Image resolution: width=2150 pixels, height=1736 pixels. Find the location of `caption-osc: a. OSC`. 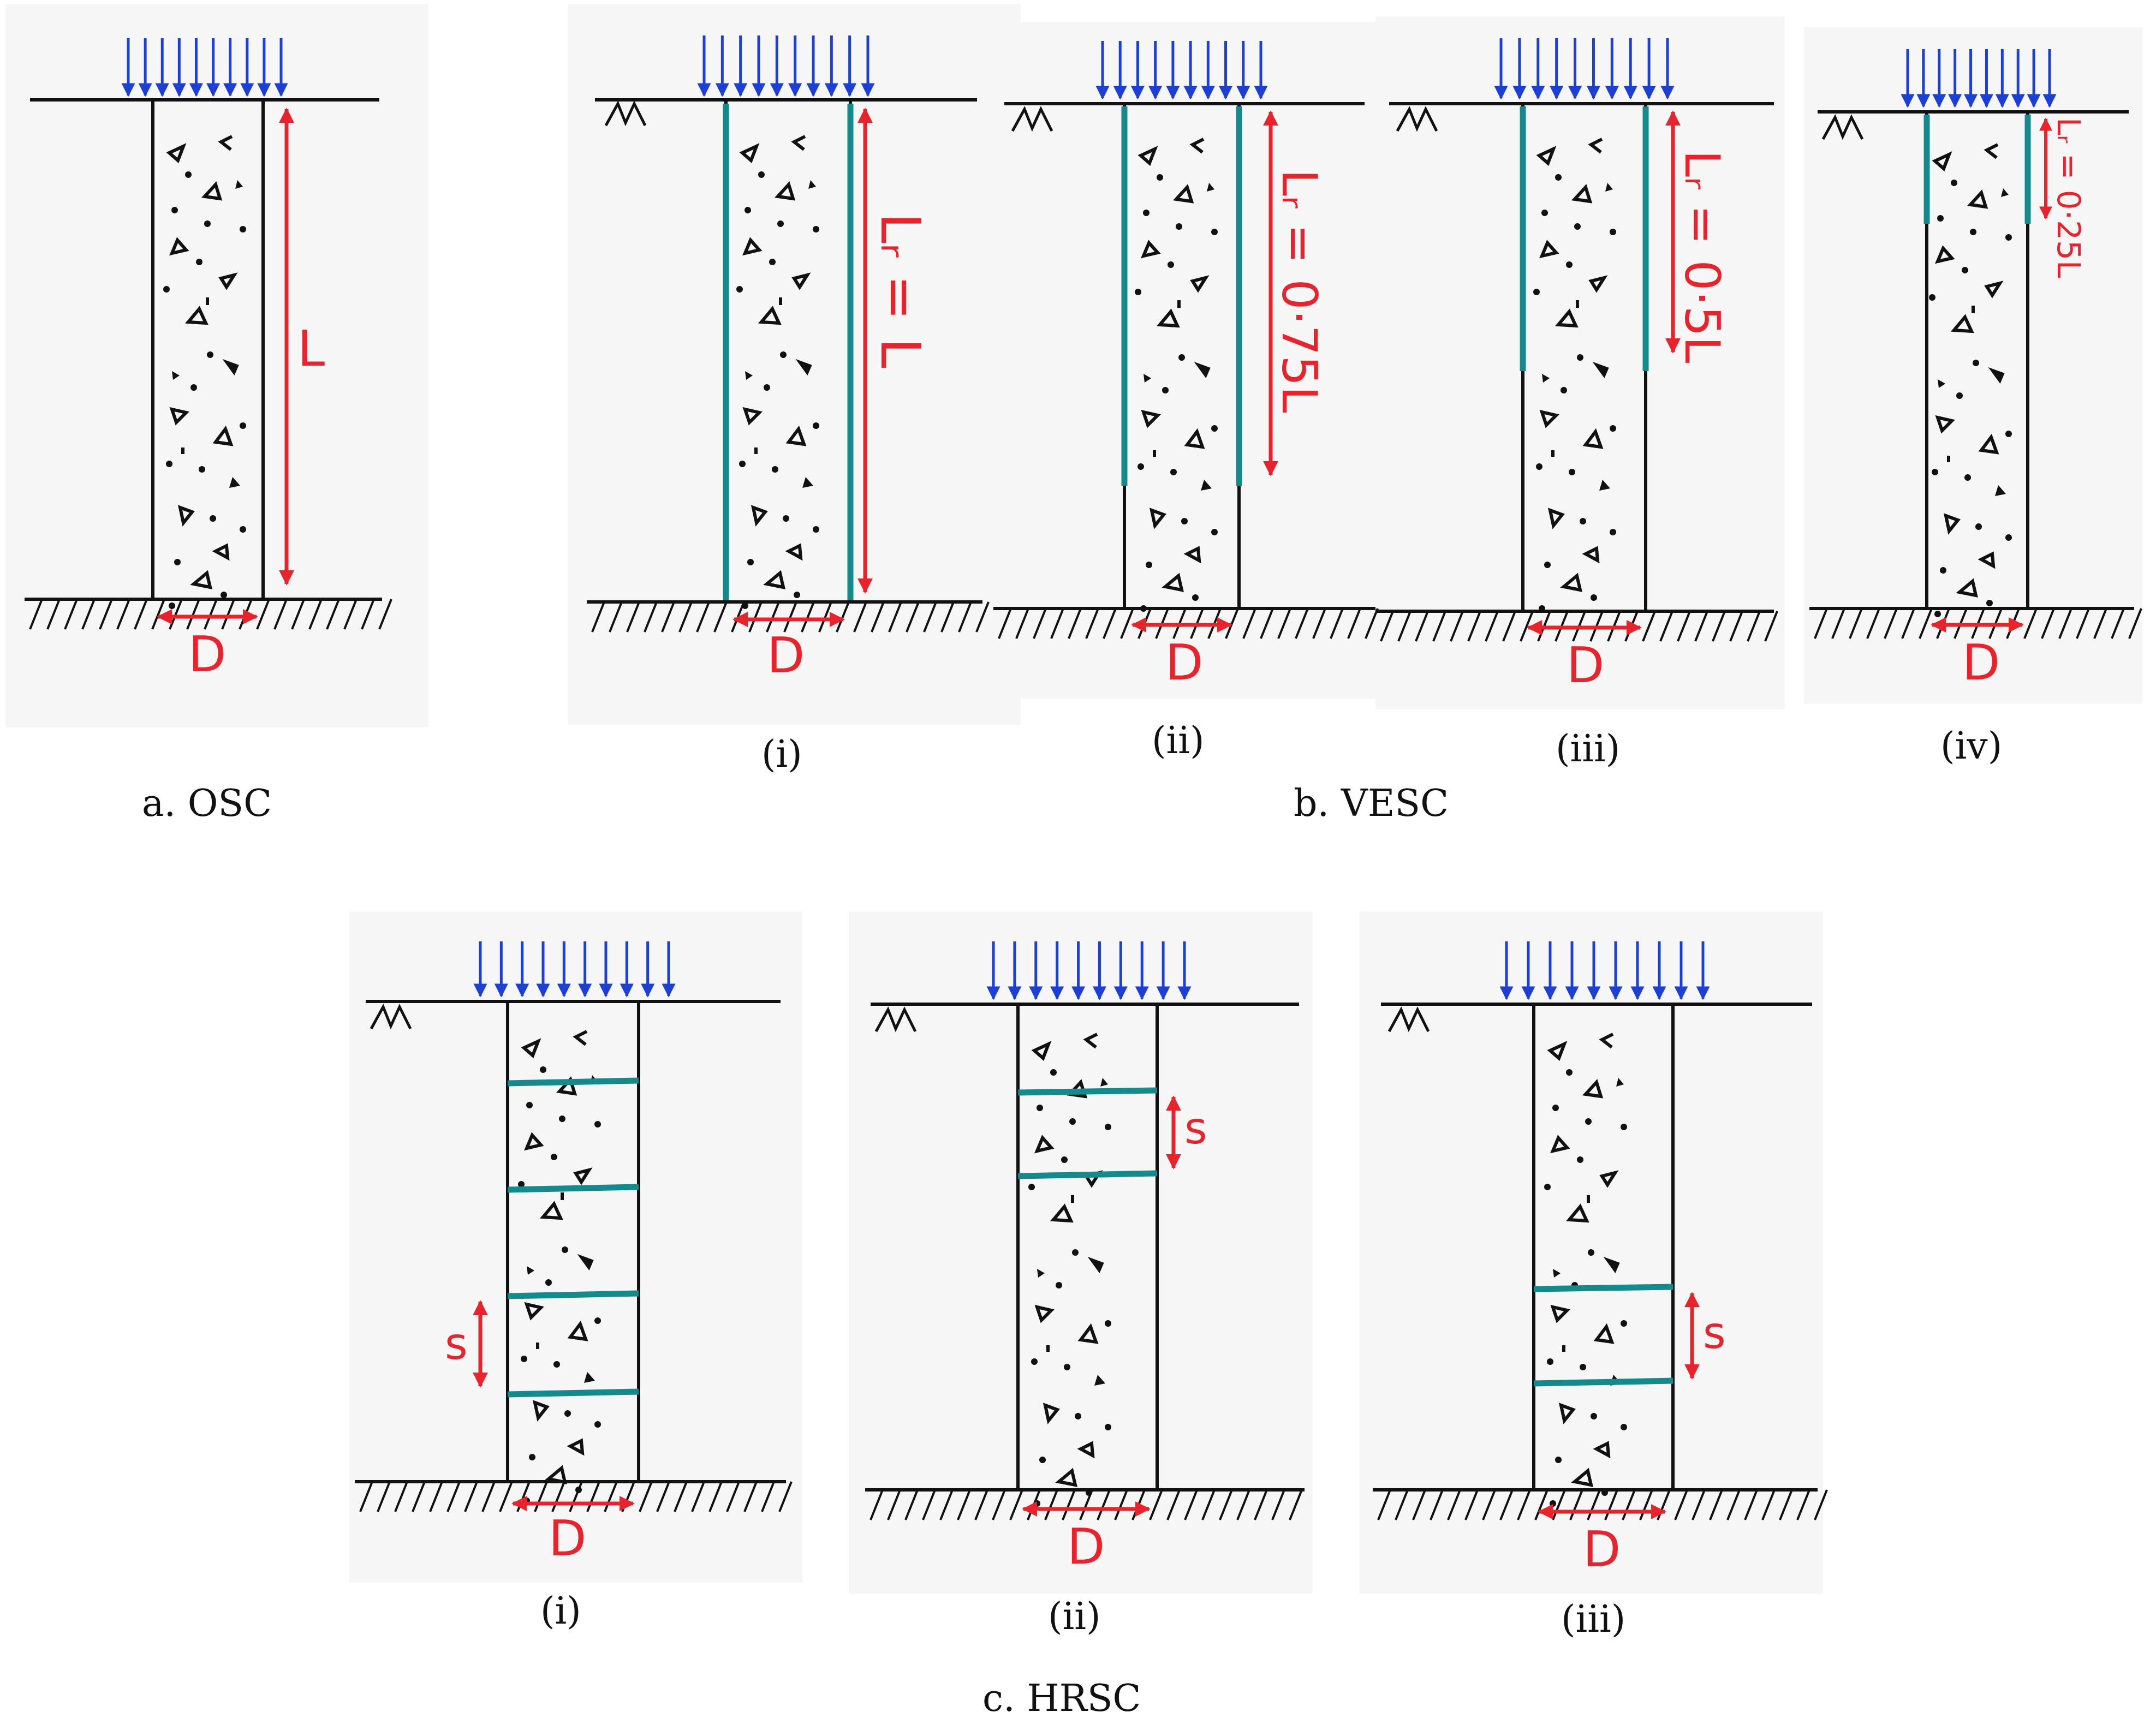

caption-osc: a. OSC is located at coordinates (207, 803).